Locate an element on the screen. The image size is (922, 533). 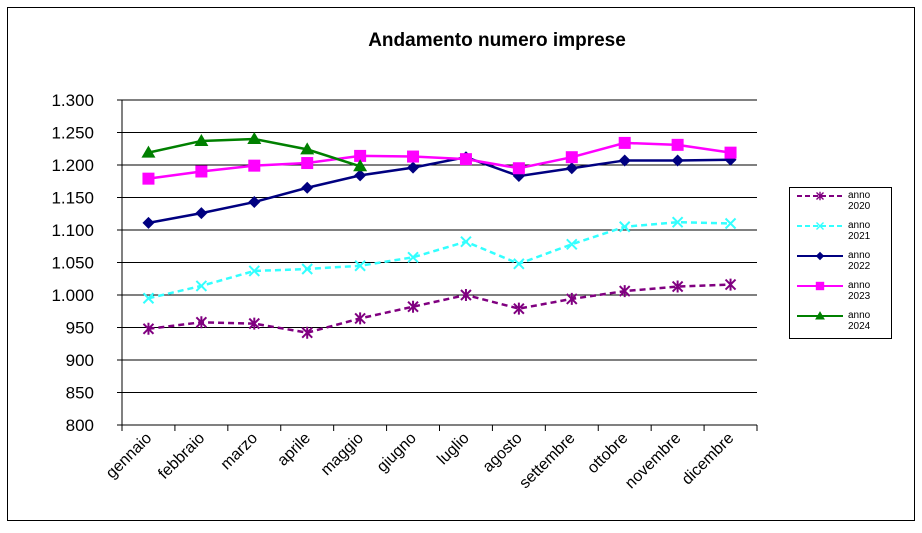
y-tick-label: 1.250 is located at coordinates (72, 133).